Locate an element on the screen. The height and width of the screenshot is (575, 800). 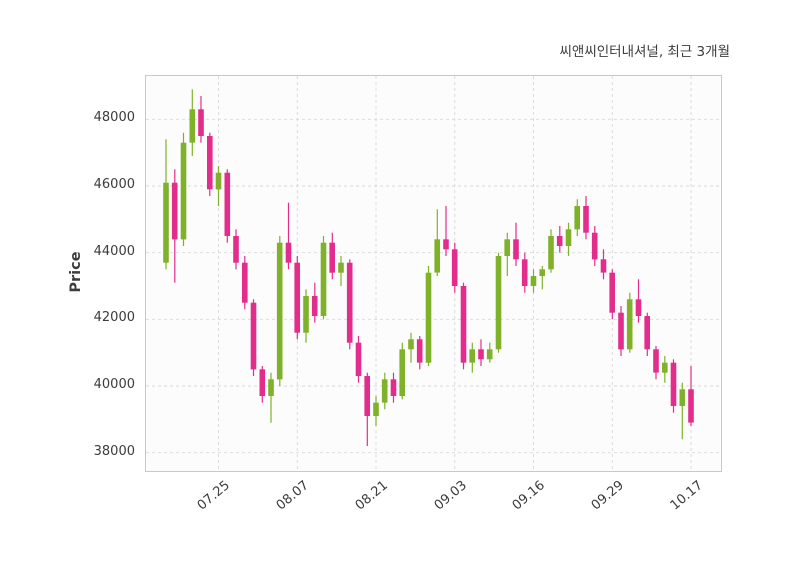
x-tick-label: 09.03 is located at coordinates (450, 496).